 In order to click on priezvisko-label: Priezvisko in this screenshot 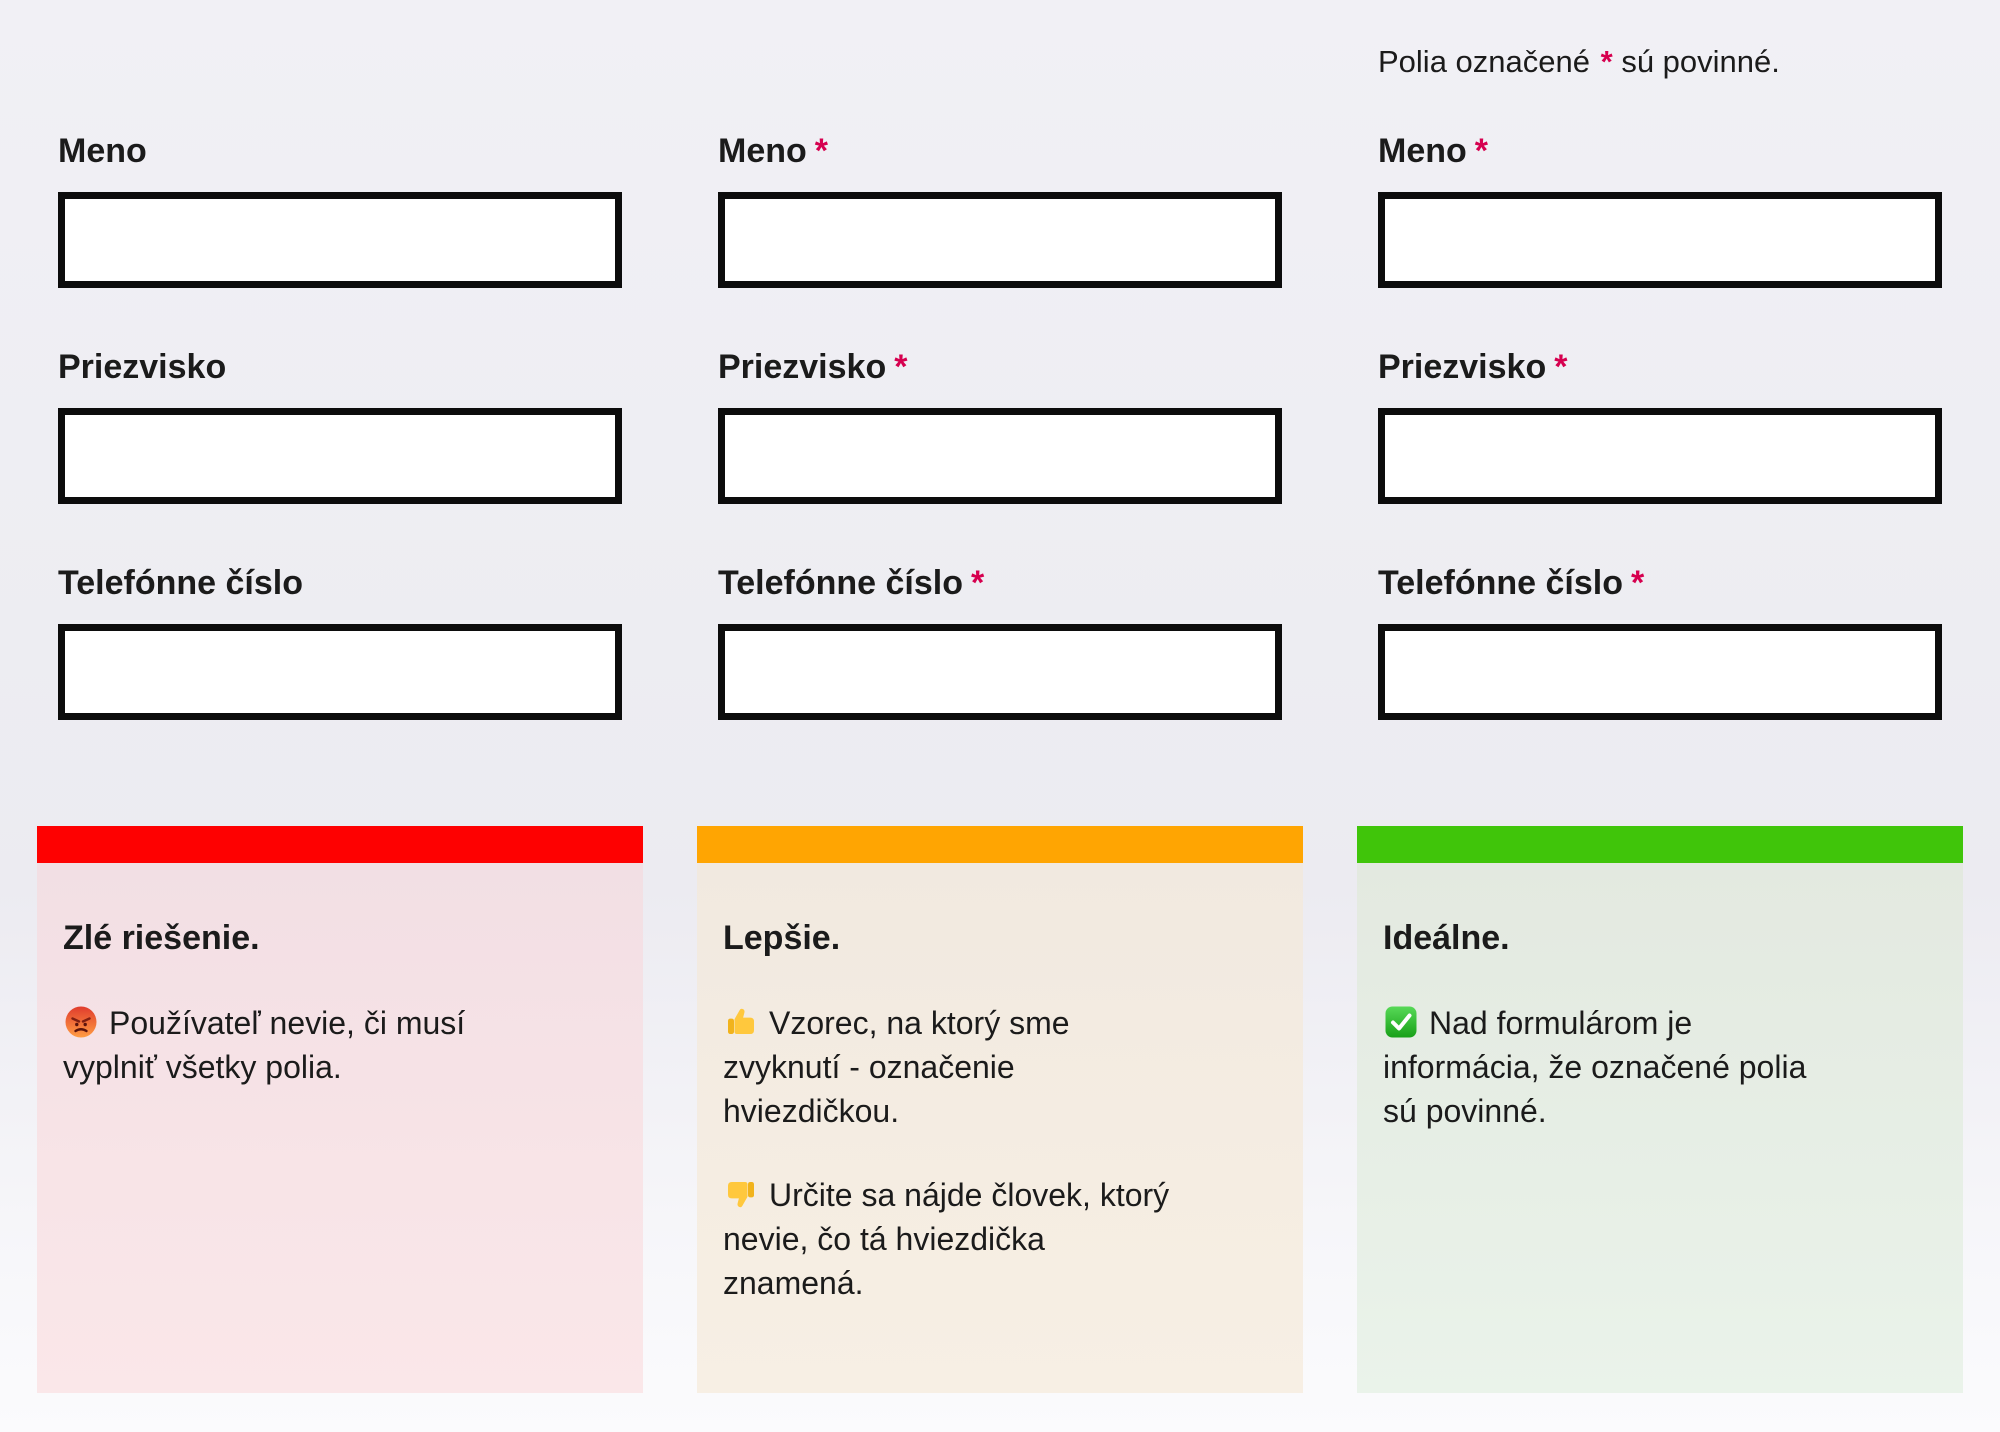, I will do `click(340, 367)`.